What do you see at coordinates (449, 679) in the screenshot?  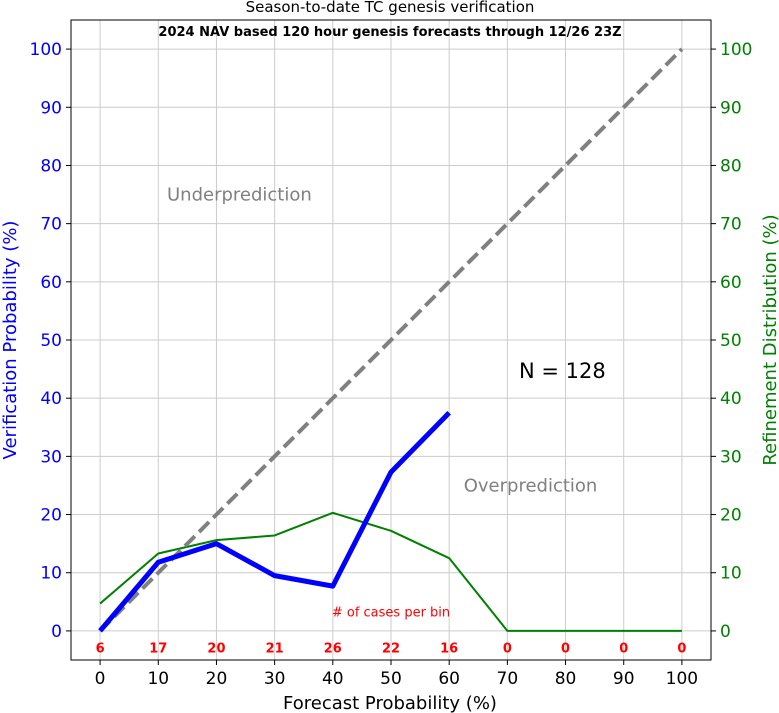 I see `x-tick-label-60: 60` at bounding box center [449, 679].